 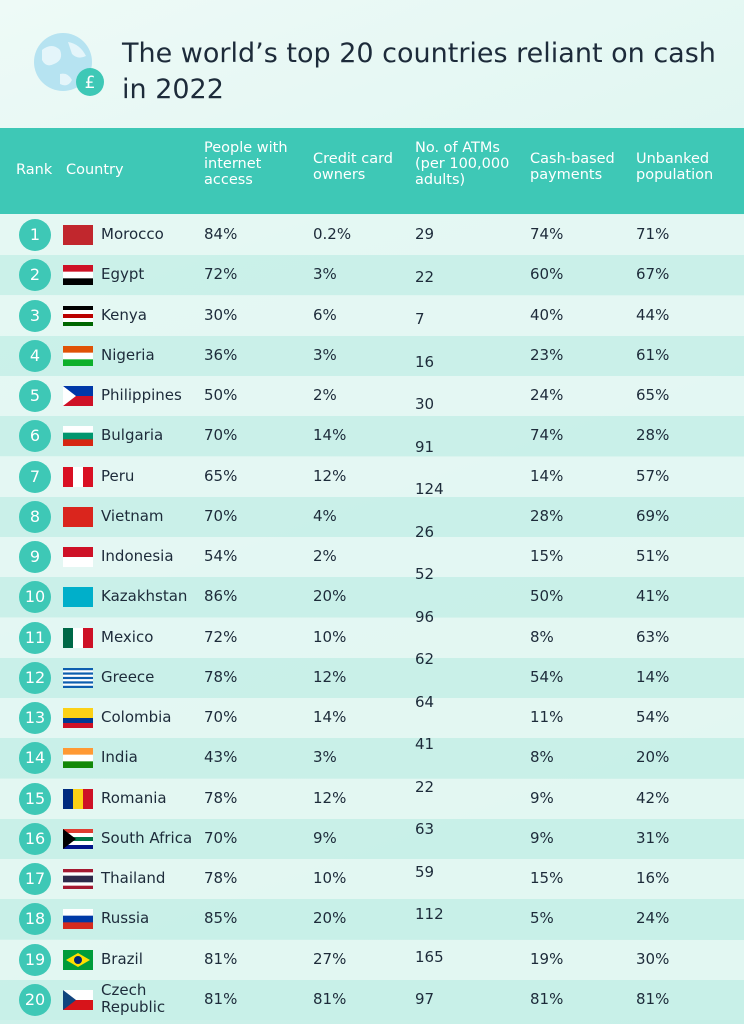 What do you see at coordinates (221, 717) in the screenshot?
I see `cell: 70%` at bounding box center [221, 717].